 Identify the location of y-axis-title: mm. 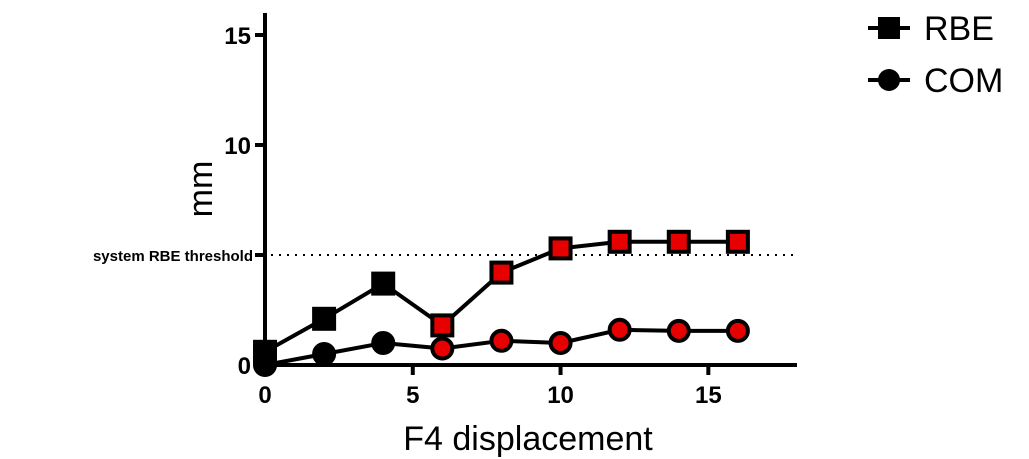
(201, 189).